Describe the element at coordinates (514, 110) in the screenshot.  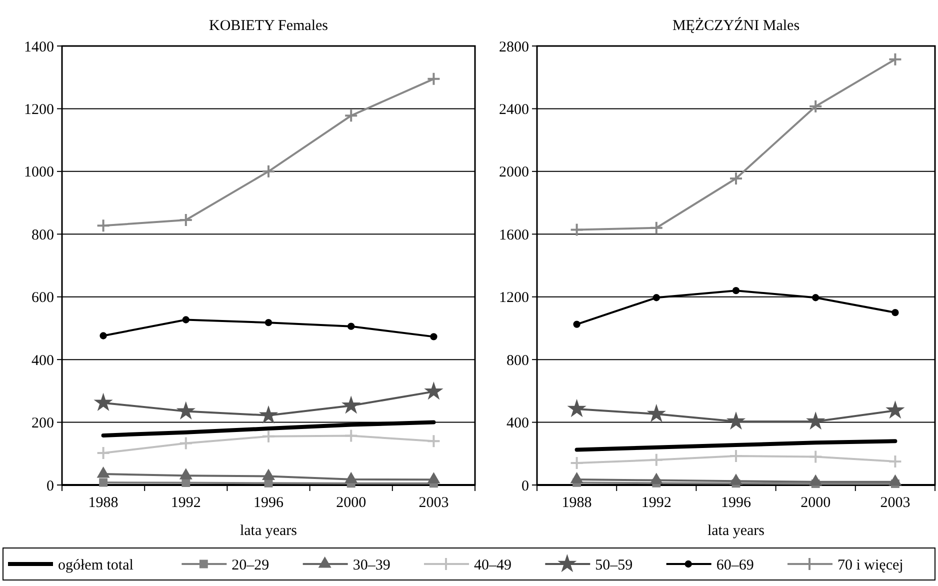
I see `y-tick-label: 2400` at that location.